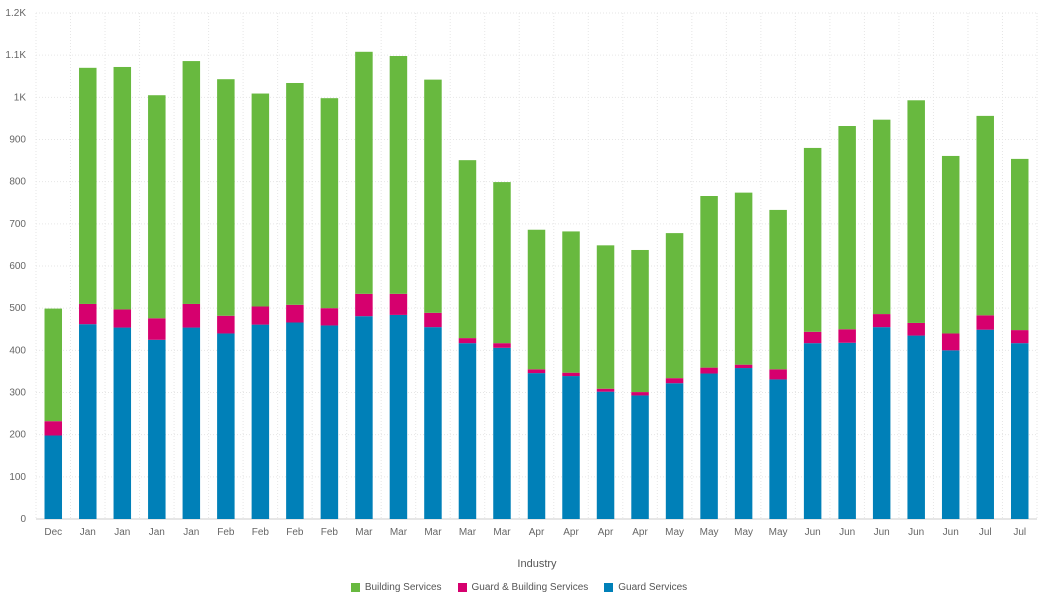 This screenshot has width=1038, height=606. I want to click on x-tick-label: Jun, so click(847, 532).